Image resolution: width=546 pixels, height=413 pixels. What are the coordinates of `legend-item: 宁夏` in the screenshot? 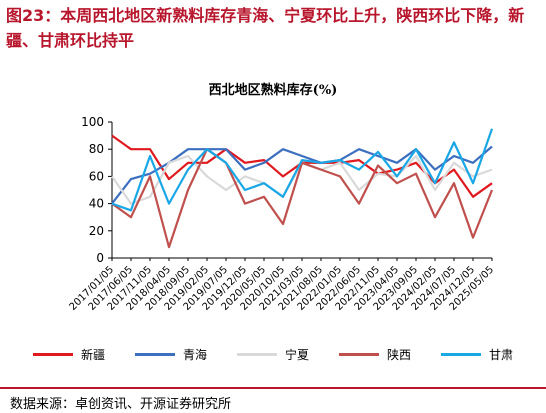 It's located at (272, 354).